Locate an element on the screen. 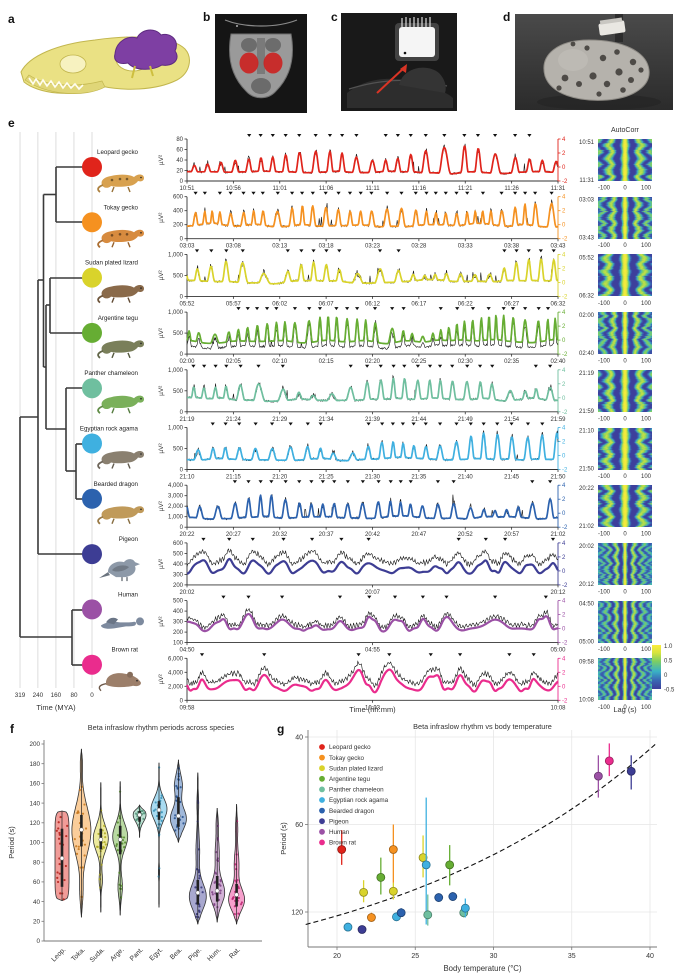 This screenshot has height=977, width=679. mri-dark-region-right is located at coordinates (273, 45).